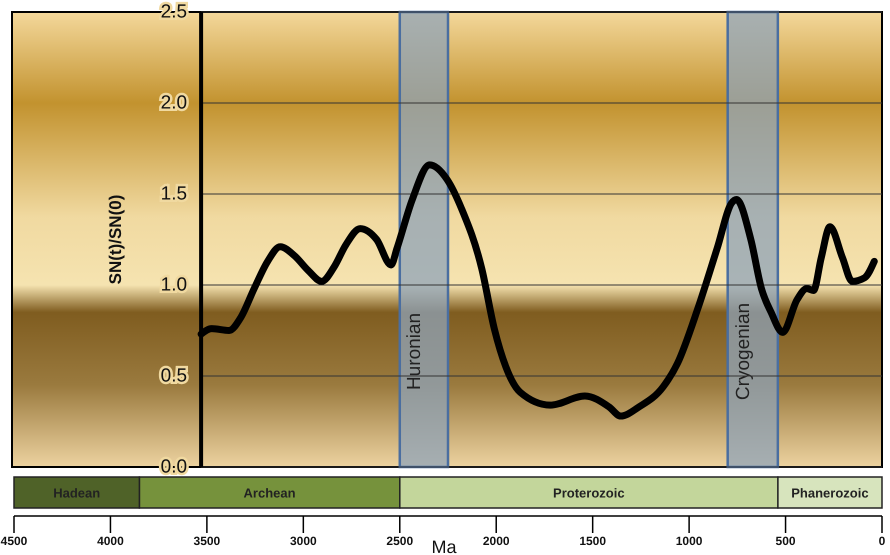 This screenshot has width=890, height=555. I want to click on x-tick-label: 0, so click(882, 541).